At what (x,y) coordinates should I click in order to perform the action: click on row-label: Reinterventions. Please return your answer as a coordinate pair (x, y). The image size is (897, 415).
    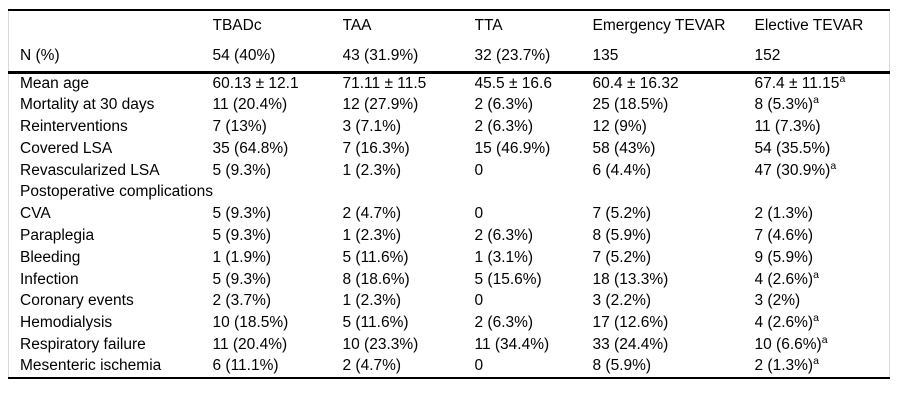
    Looking at the image, I should click on (74, 126).